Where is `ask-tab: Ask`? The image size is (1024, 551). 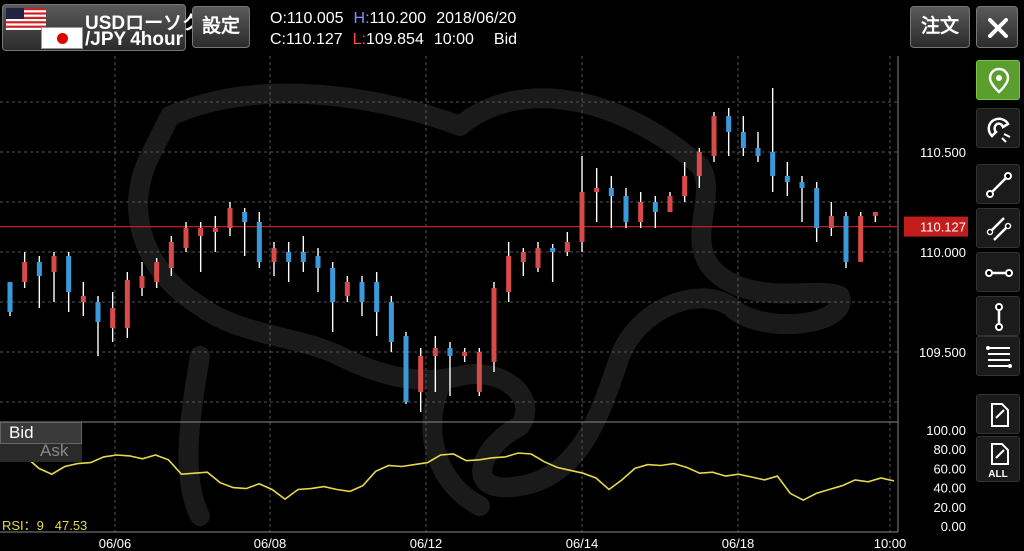 ask-tab: Ask is located at coordinates (41, 452).